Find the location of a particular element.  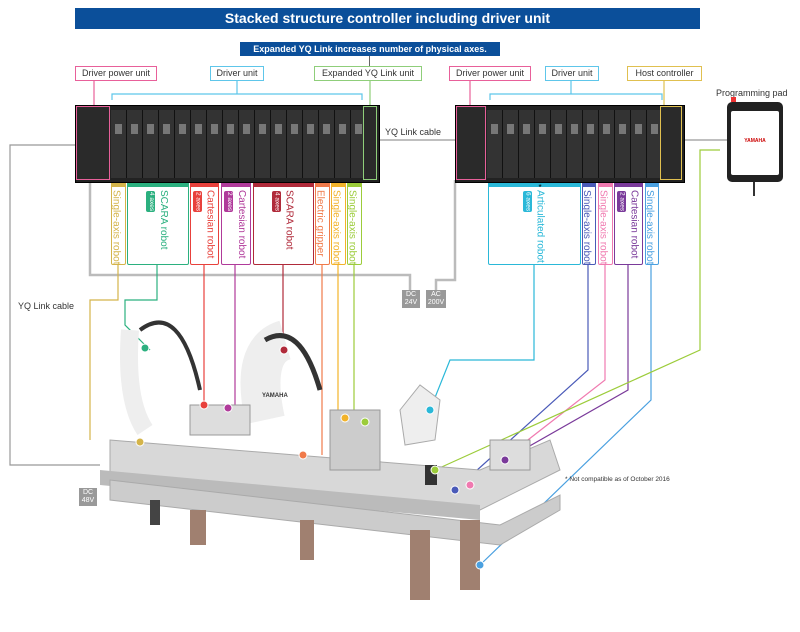

axes-badge: 6 axes is located at coordinates (527, 202).